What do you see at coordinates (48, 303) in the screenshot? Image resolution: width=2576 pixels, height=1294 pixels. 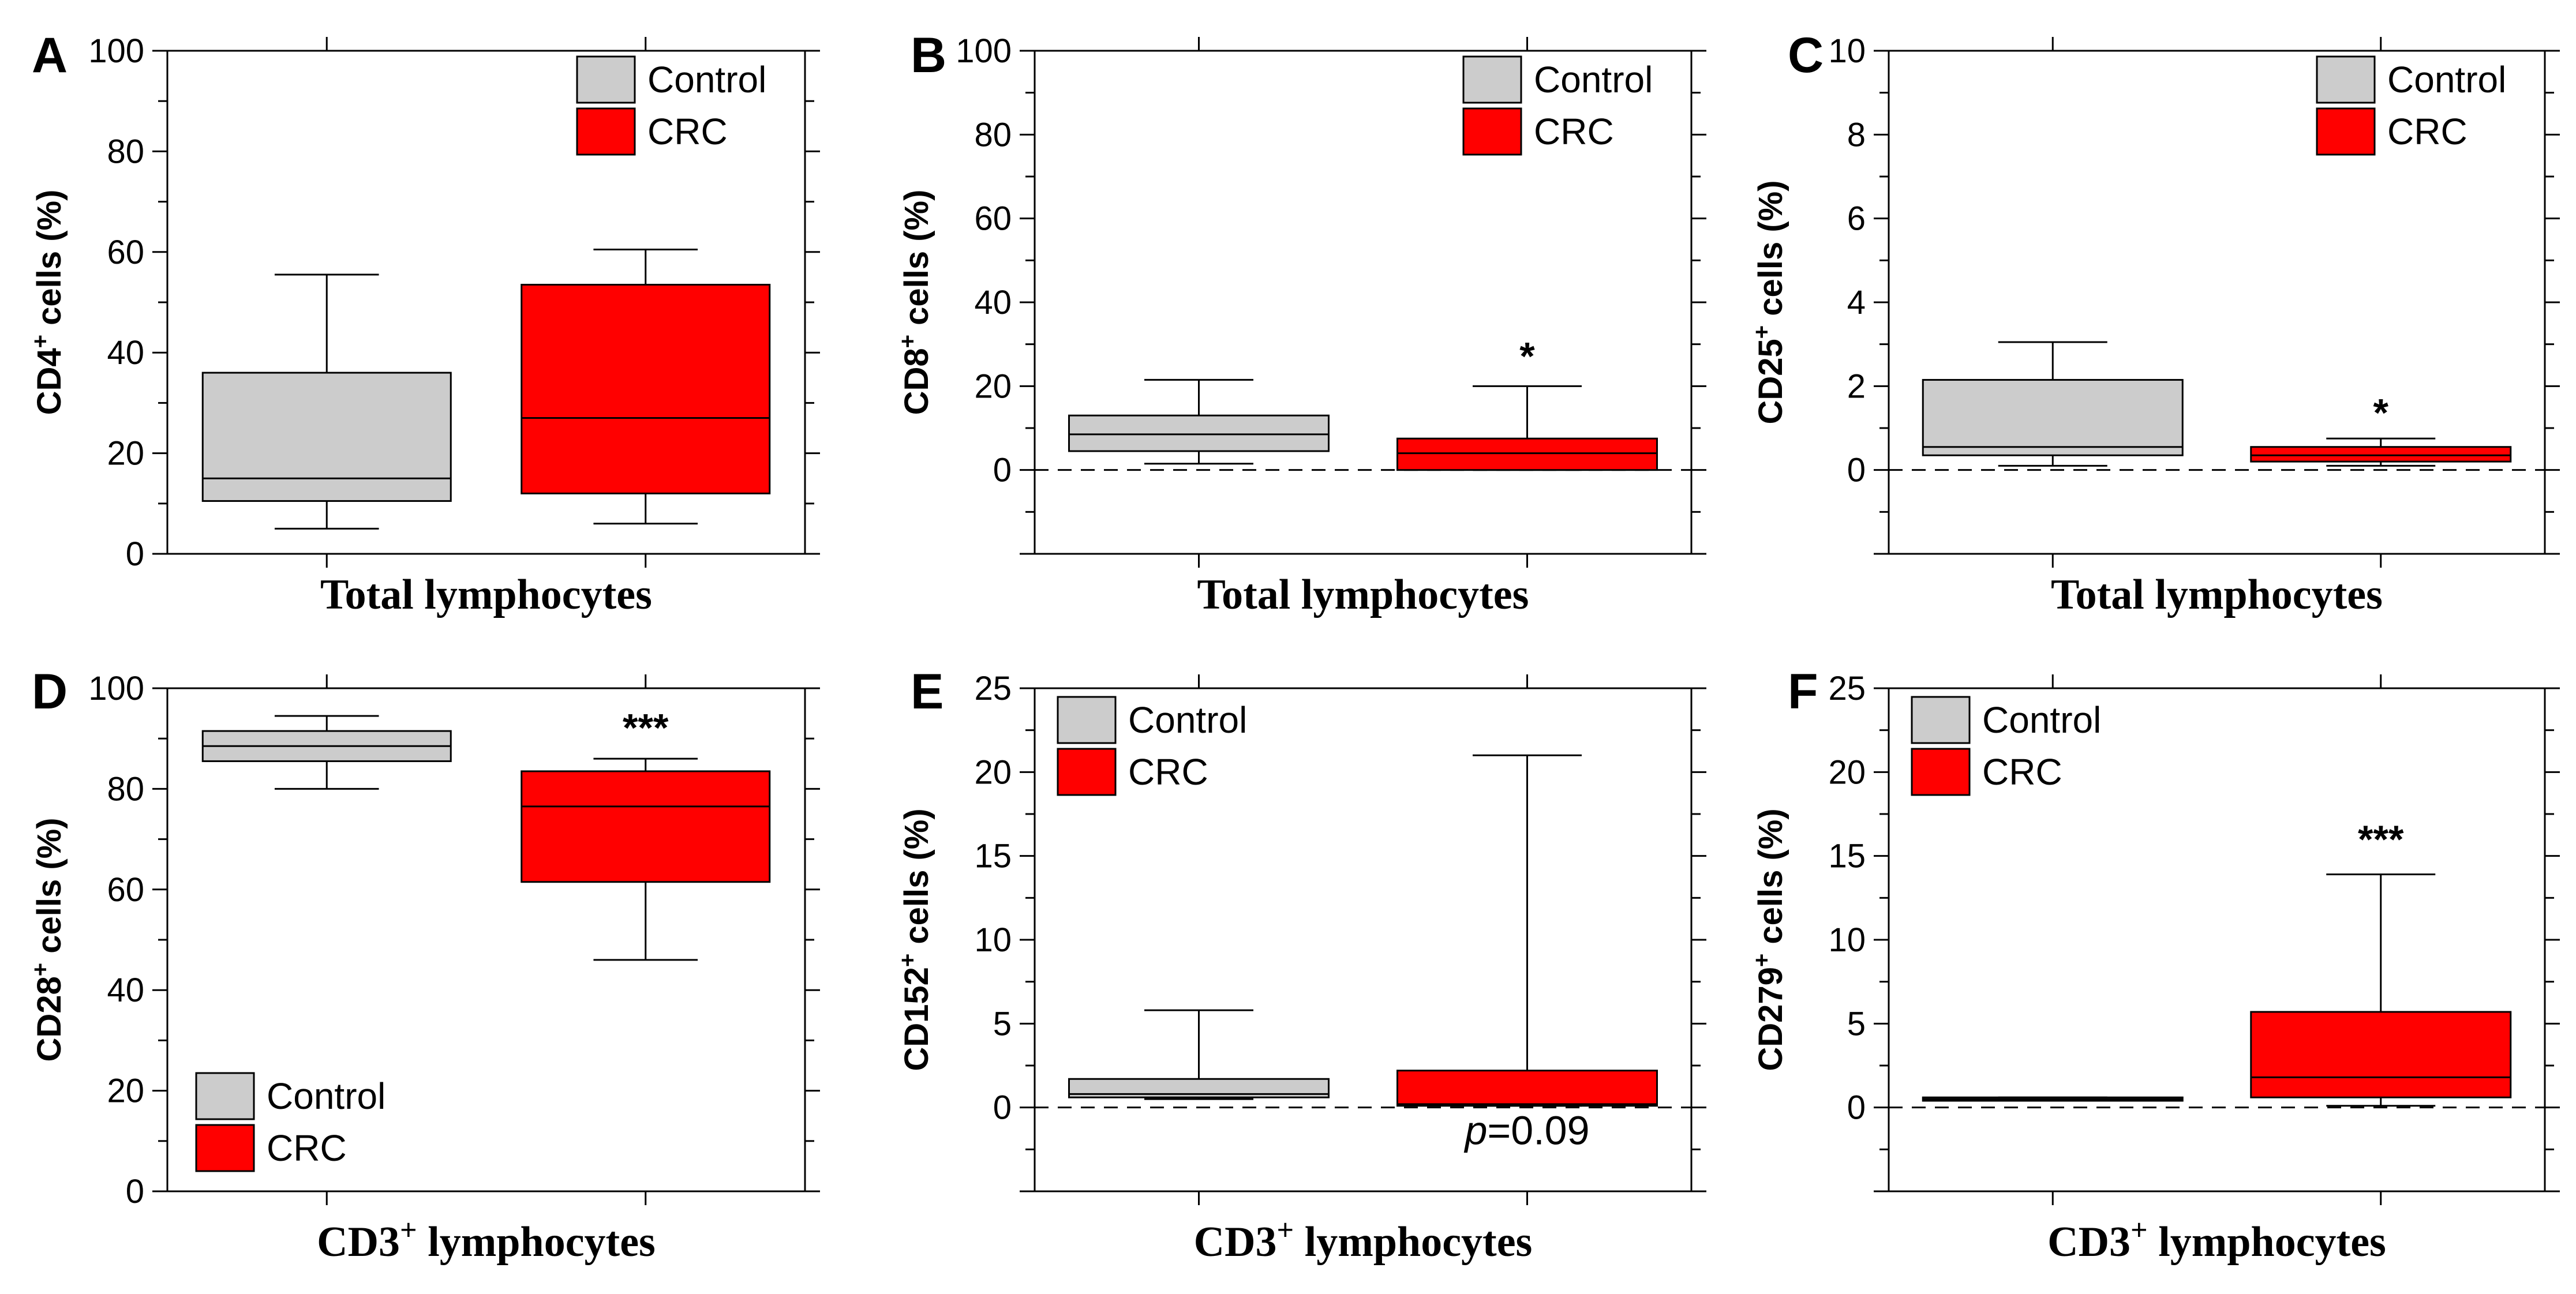 I see `y-axis-label: CD4+ cells (%)` at bounding box center [48, 303].